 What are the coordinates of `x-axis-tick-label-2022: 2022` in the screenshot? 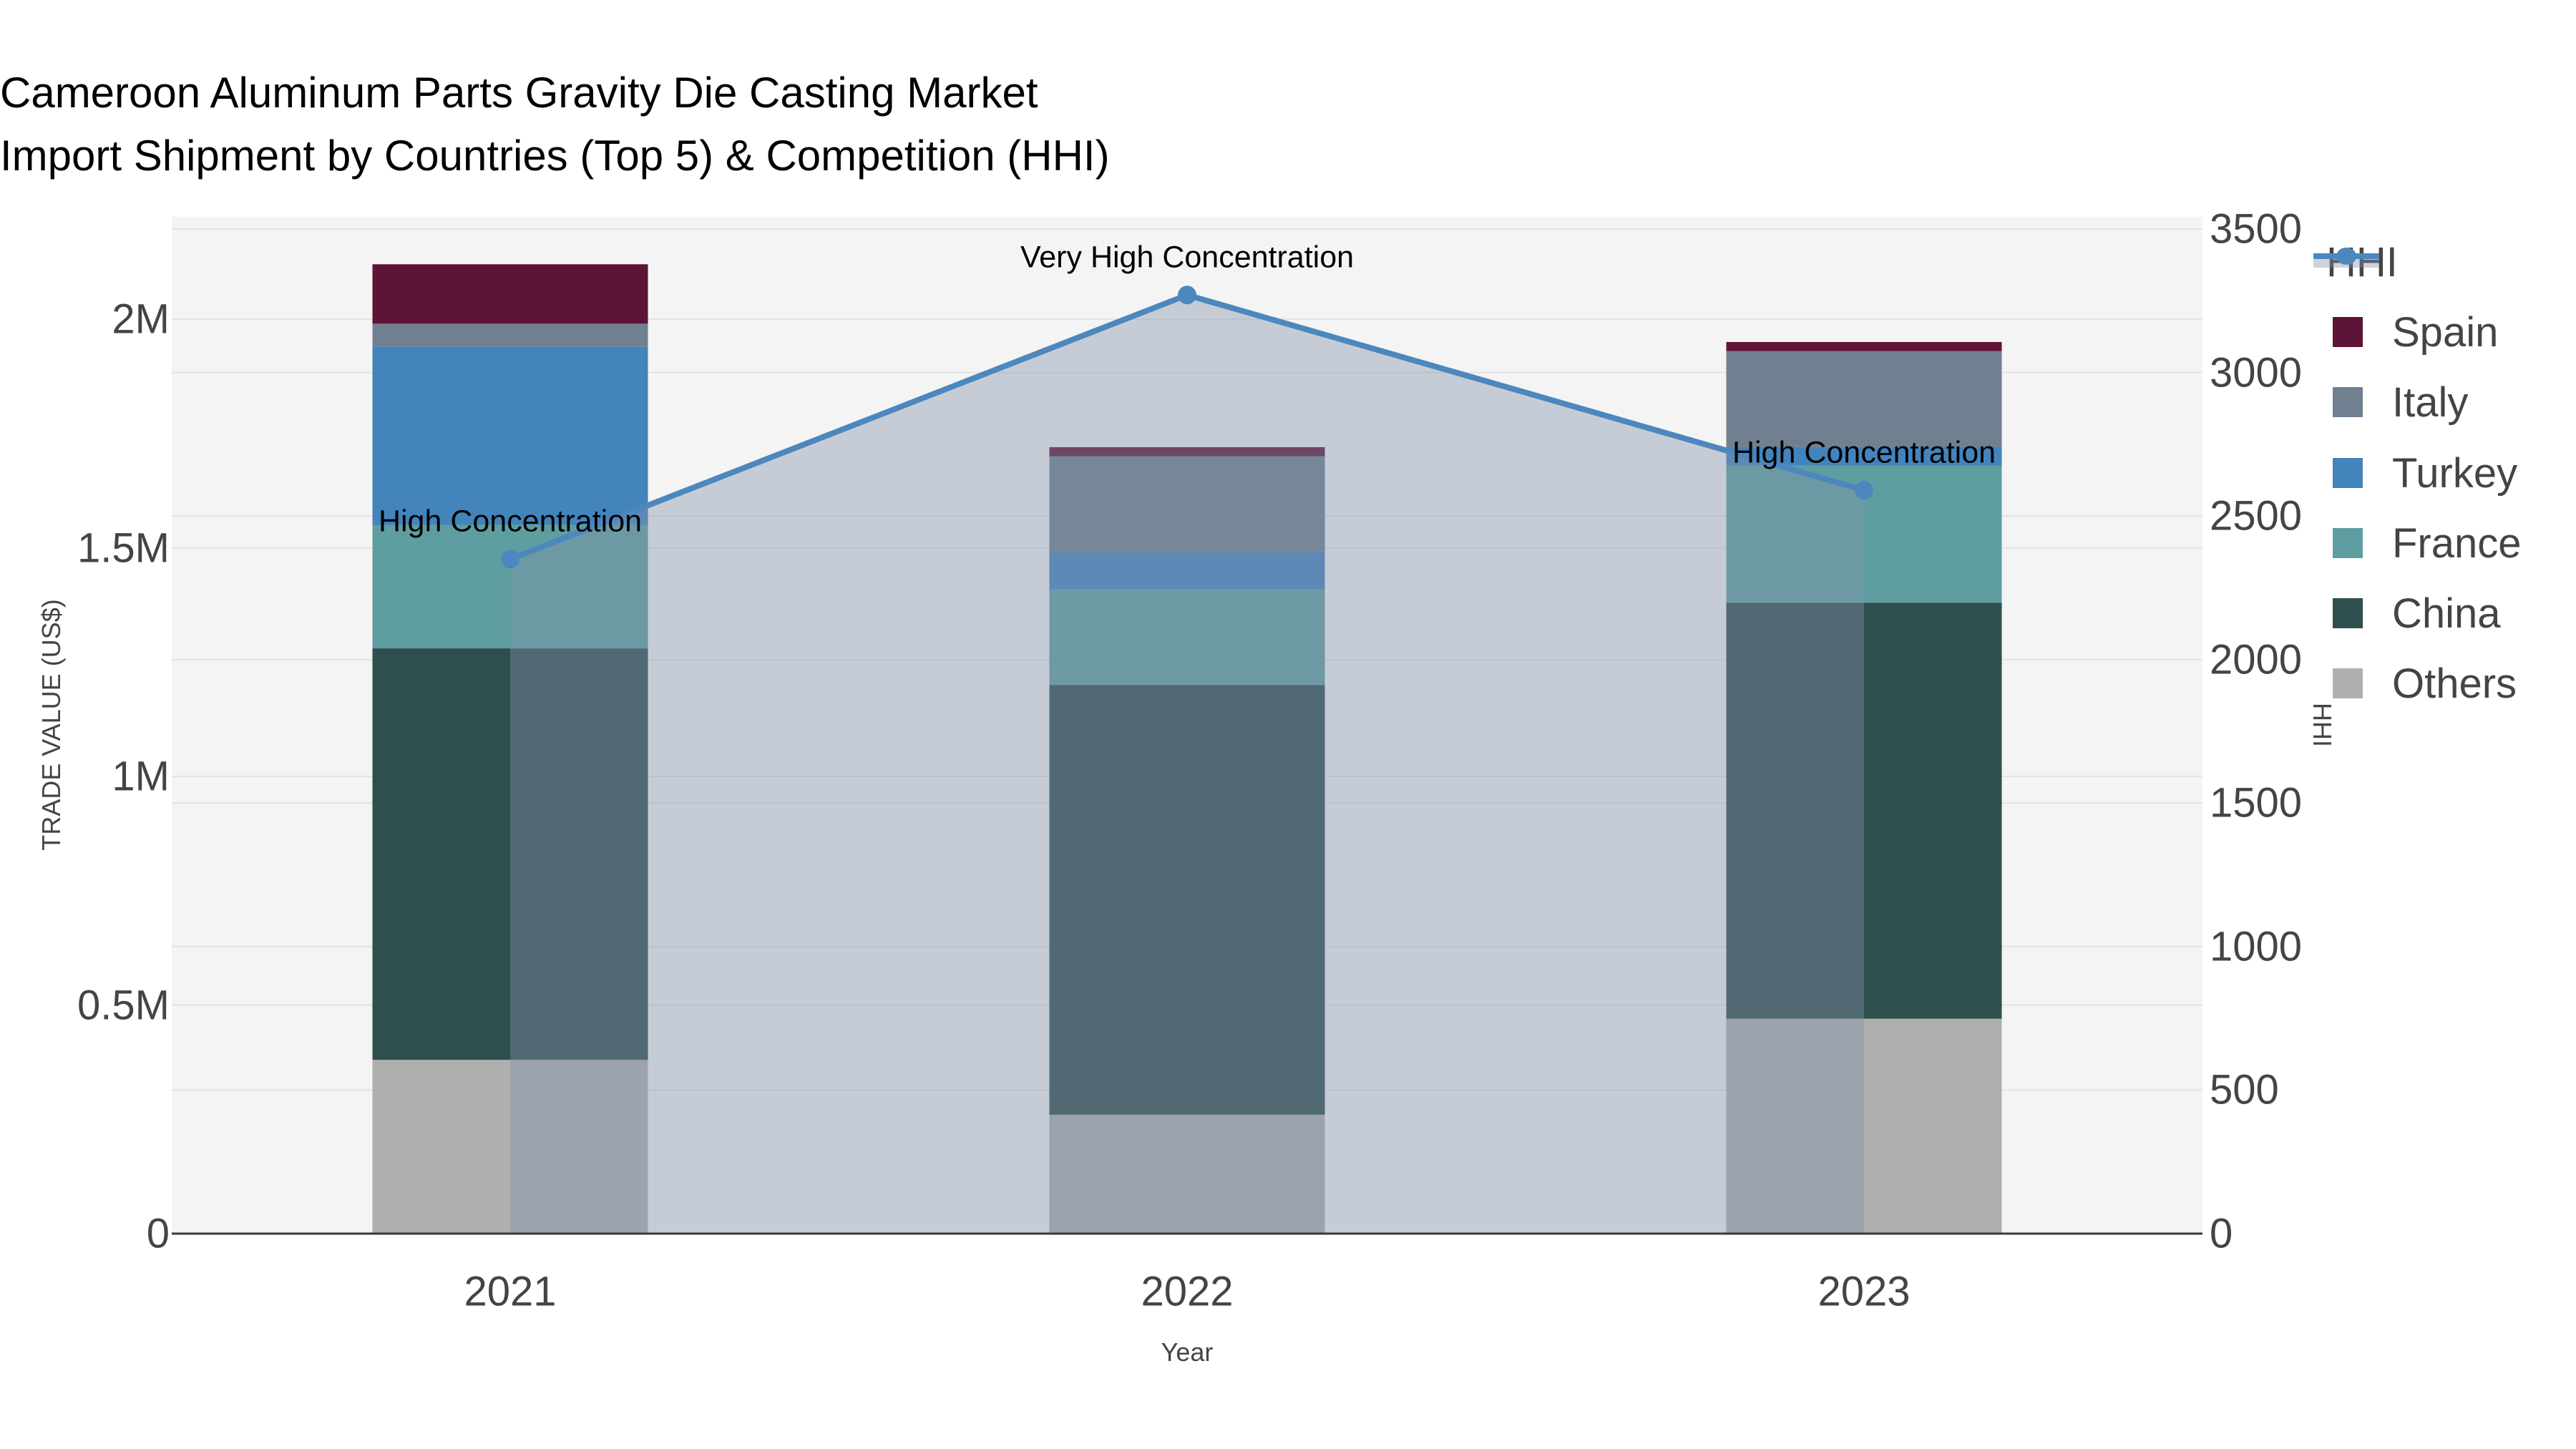 It's located at (1187, 1291).